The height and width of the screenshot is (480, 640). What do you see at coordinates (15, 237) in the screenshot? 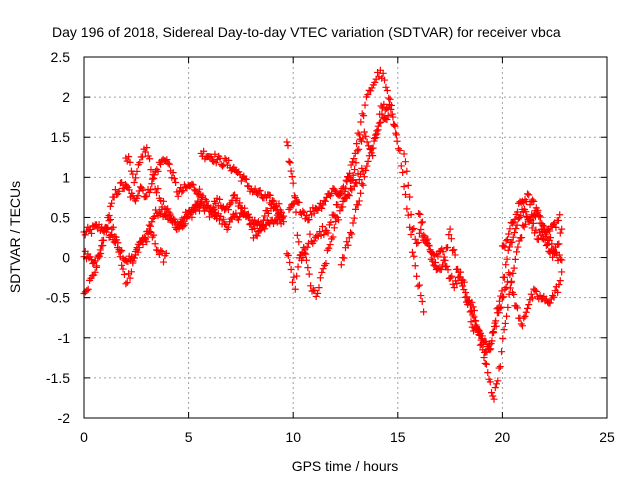
I see `y-axis-label: SDTVAR / TECUs` at bounding box center [15, 237].